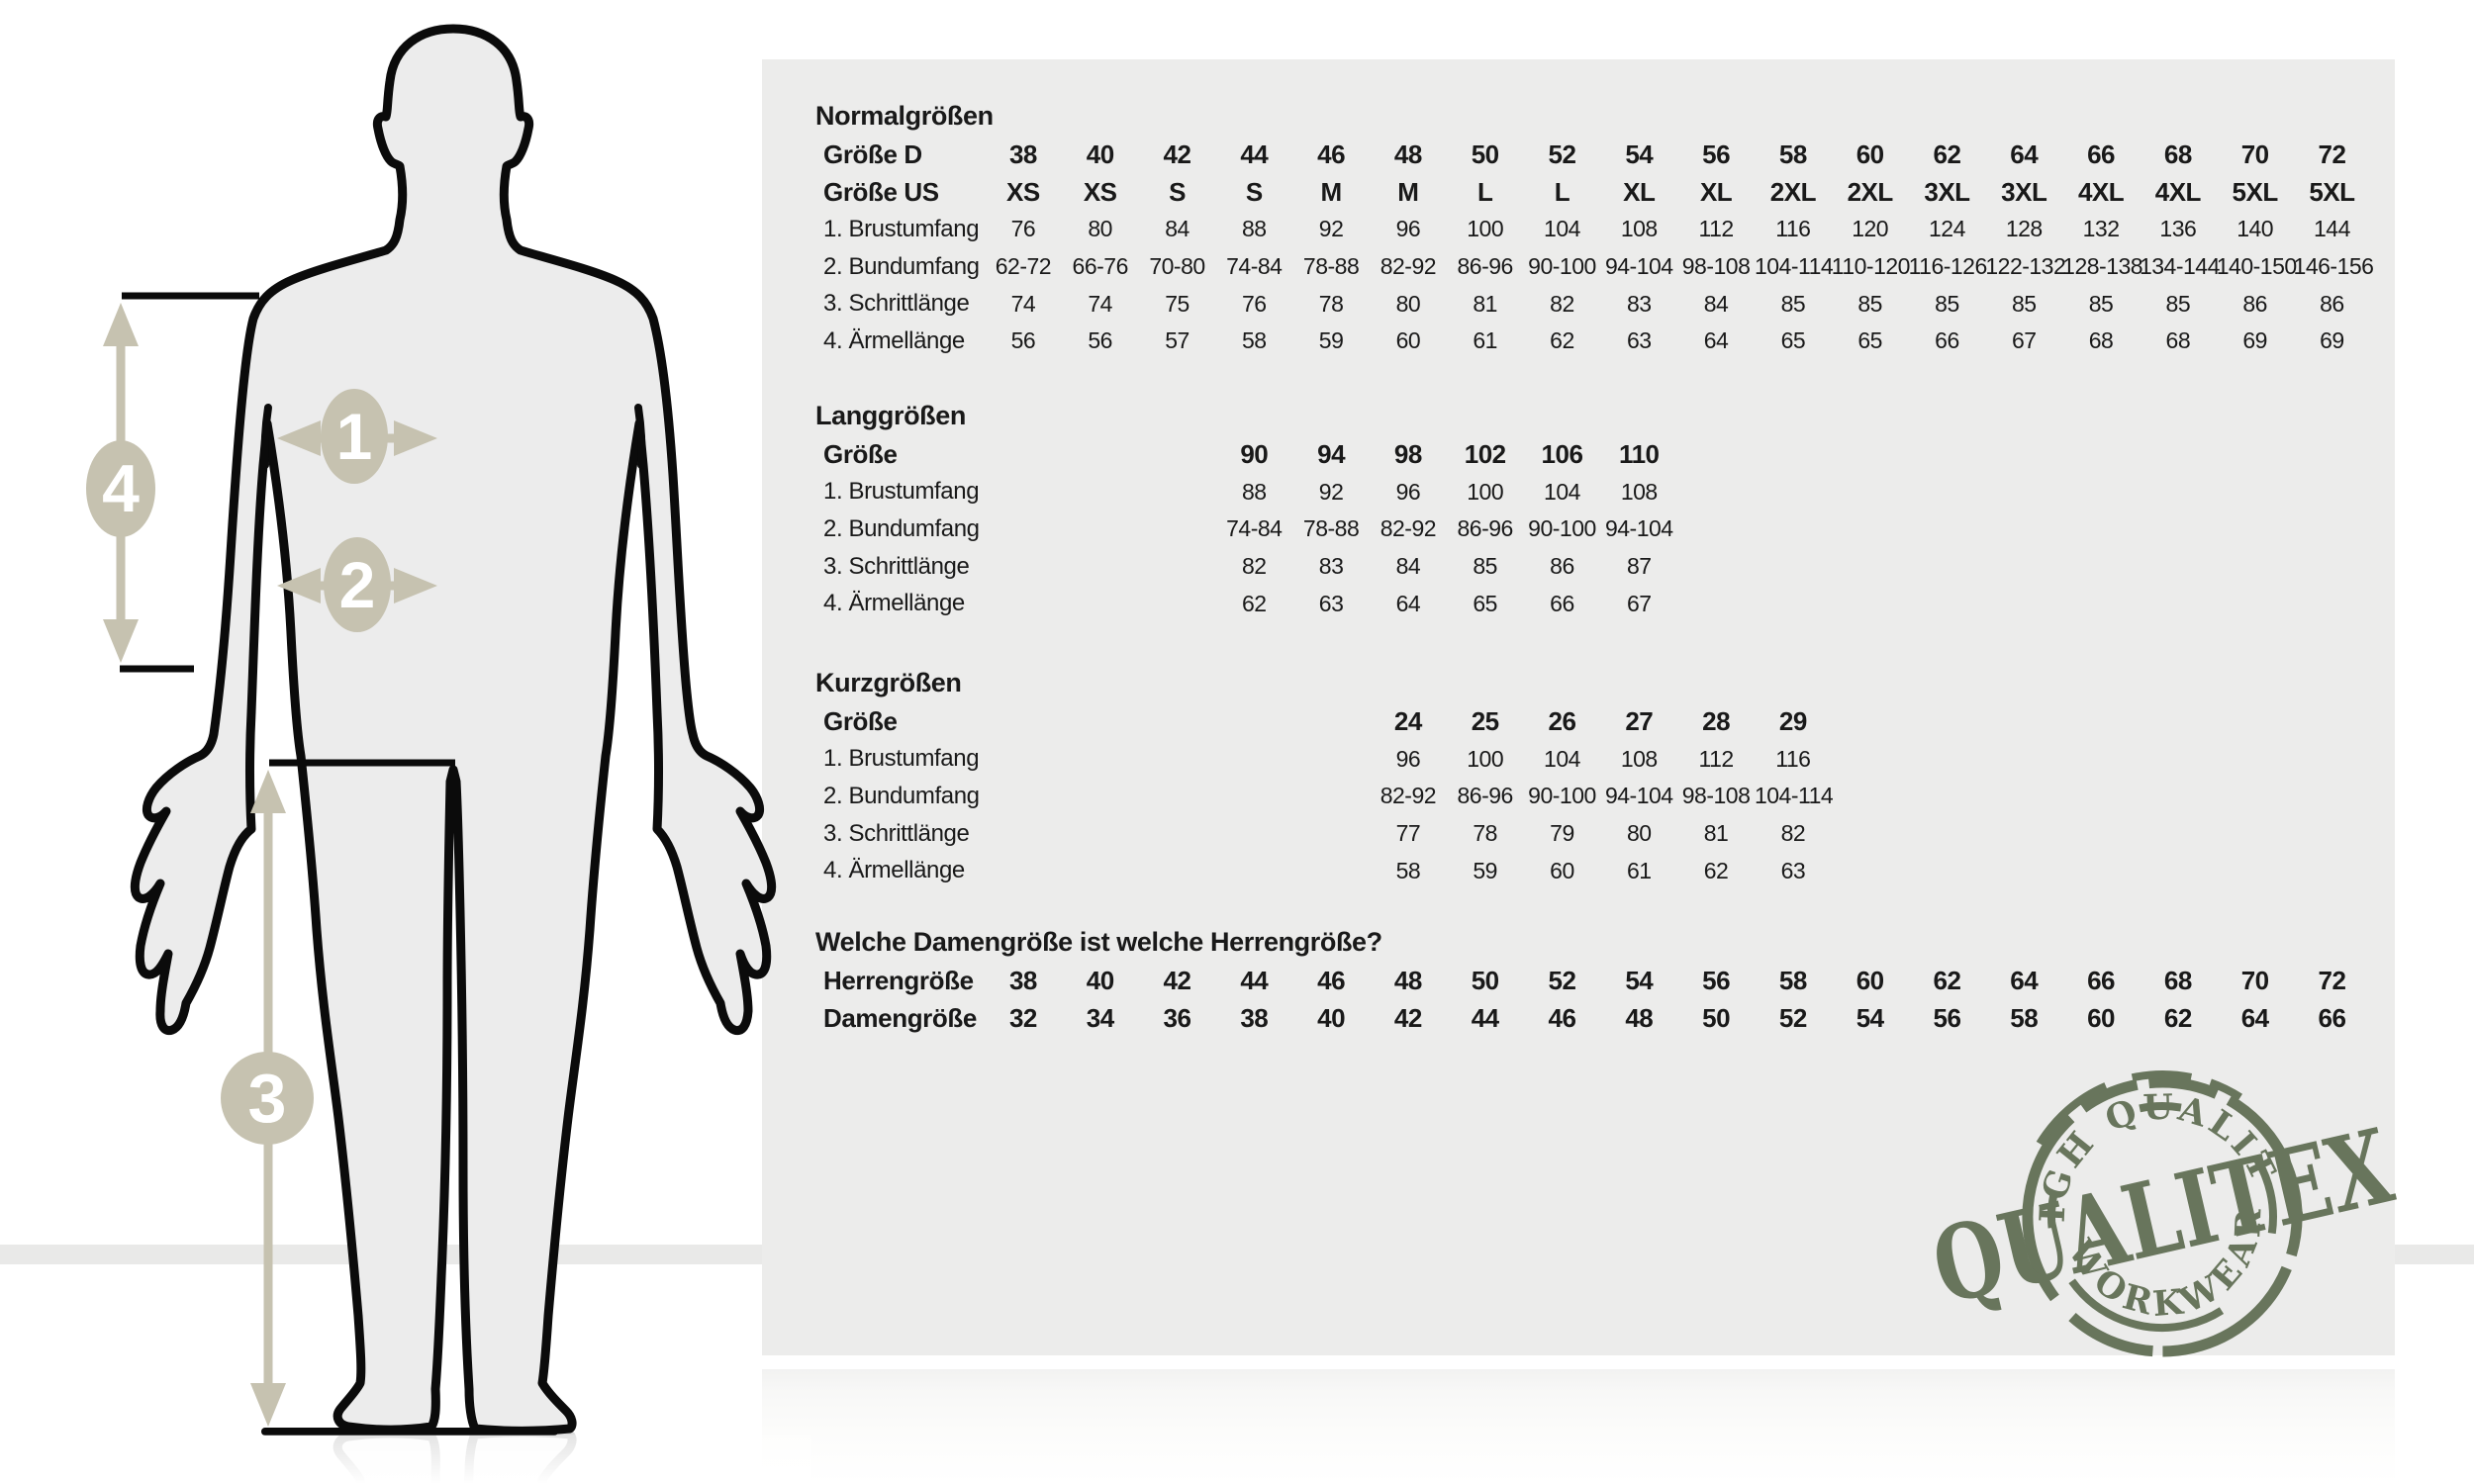  I want to click on cell-value: 28, so click(1717, 721).